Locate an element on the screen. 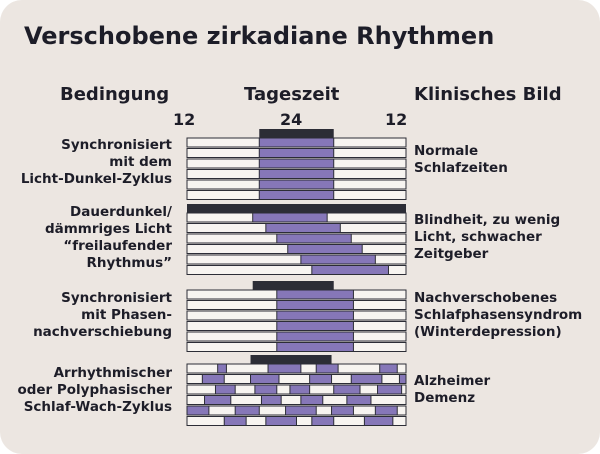  condition-label-line: “freilaufender is located at coordinates (117, 246).